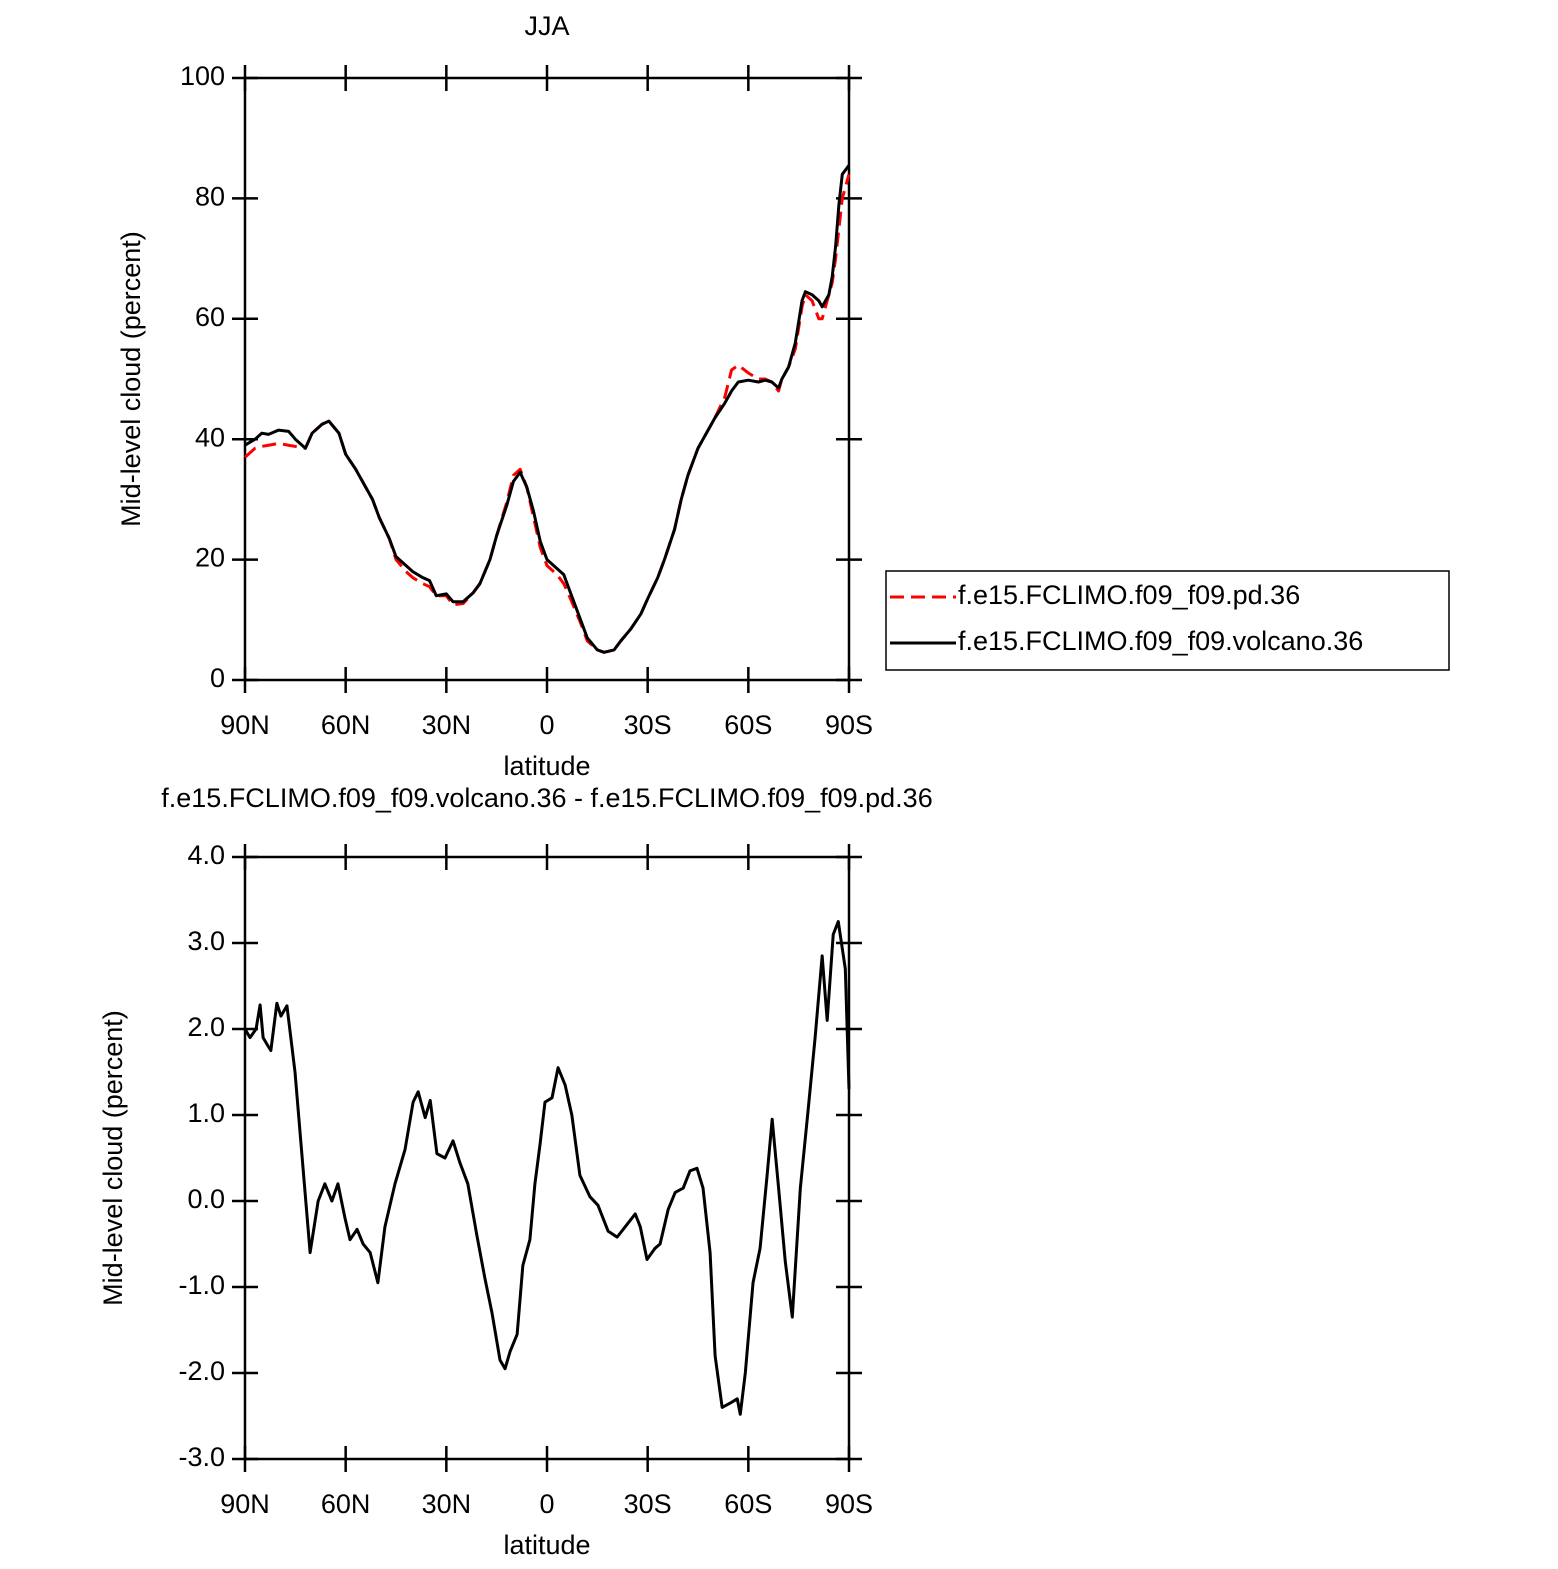 This screenshot has width=1558, height=1569. What do you see at coordinates (201, 1285) in the screenshot?
I see `y-tick-label: -1.0` at bounding box center [201, 1285].